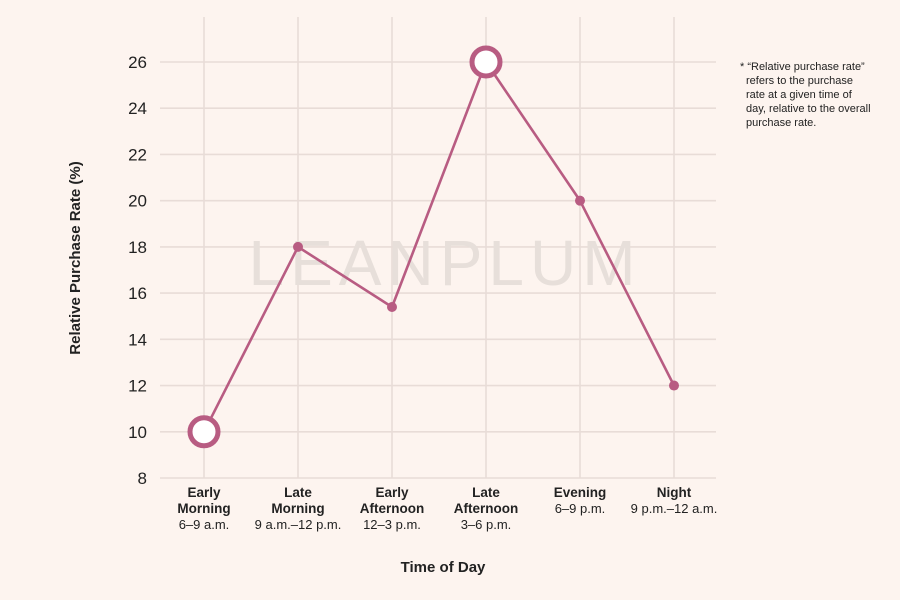 The width and height of the screenshot is (900, 600). What do you see at coordinates (443, 567) in the screenshot?
I see `x-axis-title: Time of Day` at bounding box center [443, 567].